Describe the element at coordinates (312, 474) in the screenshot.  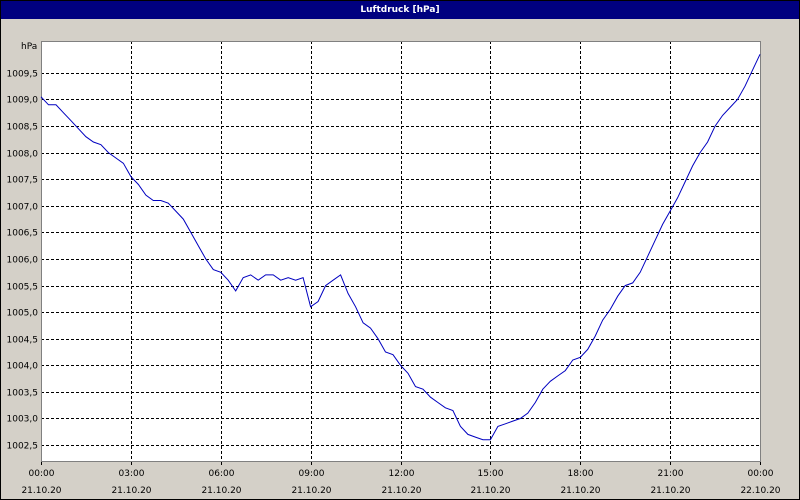
I see `x-tick-time: 09:00` at that location.